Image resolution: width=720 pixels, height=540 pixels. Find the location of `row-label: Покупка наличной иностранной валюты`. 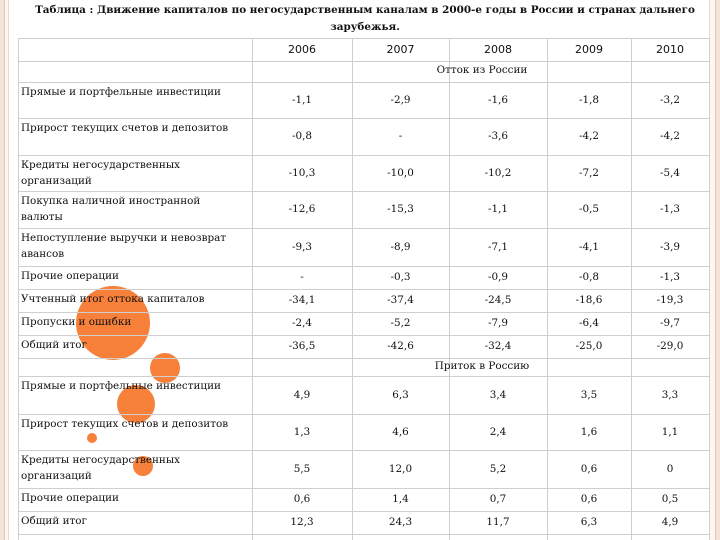

row-label: Покупка наличной иностранной валюты is located at coordinates (111, 209).